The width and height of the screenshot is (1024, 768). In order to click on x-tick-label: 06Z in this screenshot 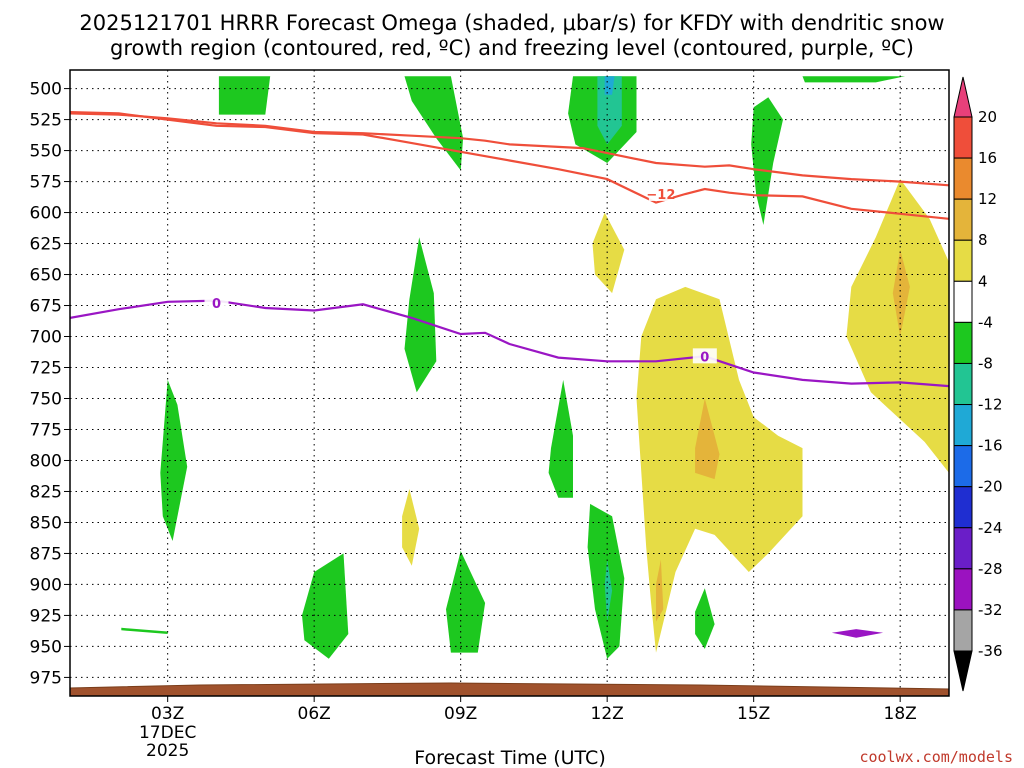, I will do `click(314, 714)`.